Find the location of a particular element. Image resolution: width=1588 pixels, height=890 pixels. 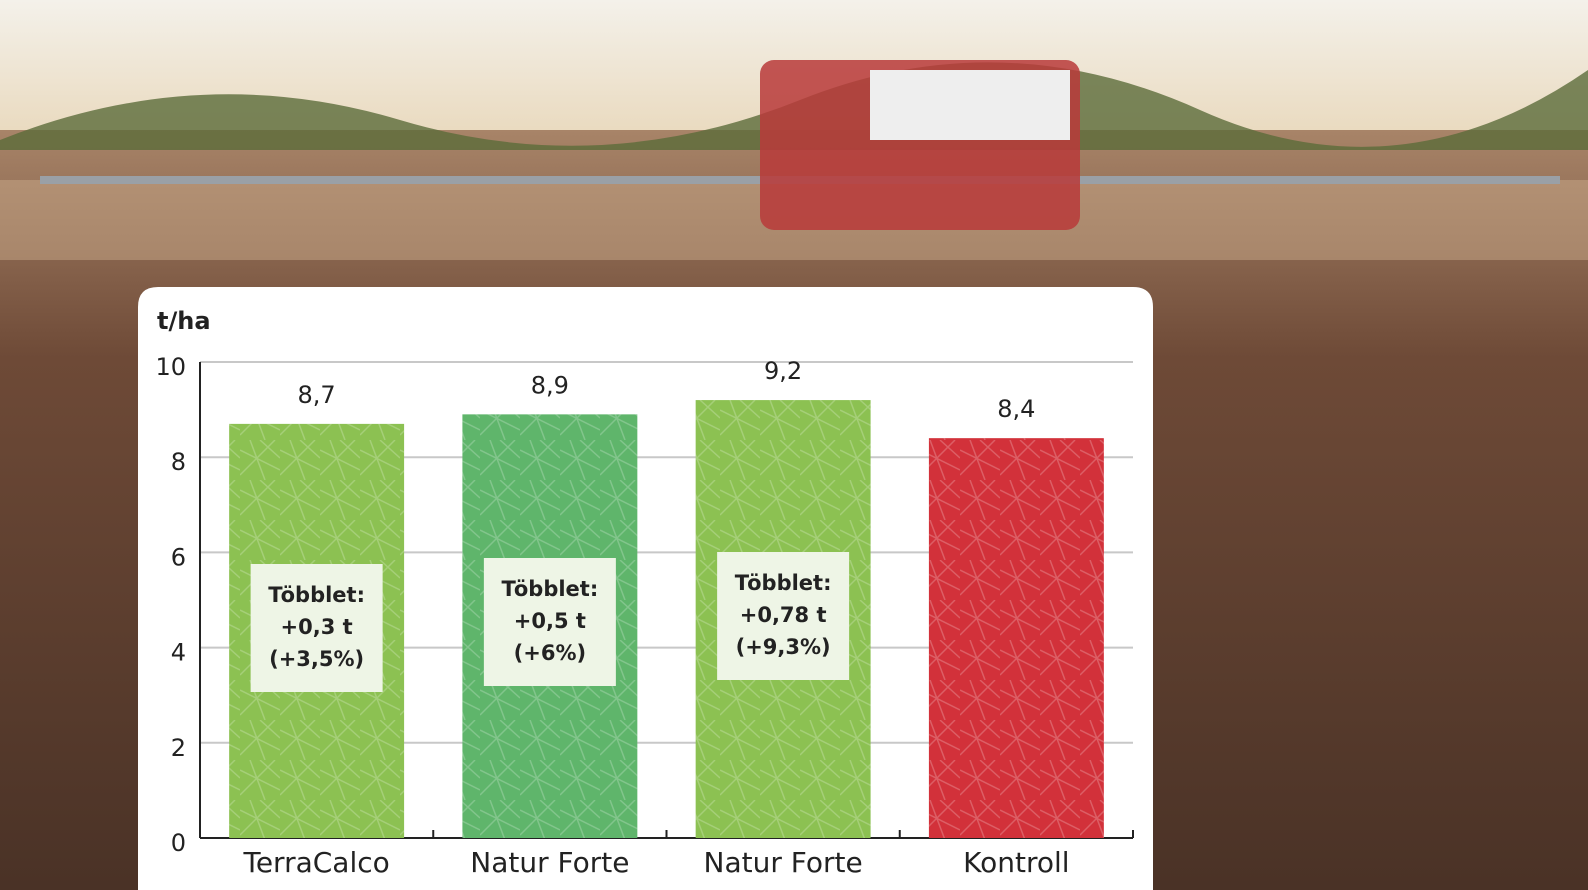

y-tick-label: 2 is located at coordinates (178, 748).